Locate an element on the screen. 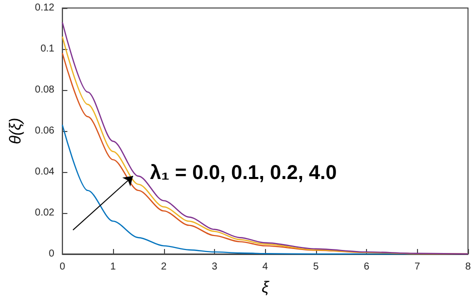 Image resolution: width=474 pixels, height=301 pixels. annotation: λ₁ = 0.0, 0.1, 0.2, 4.0 is located at coordinates (243, 173).